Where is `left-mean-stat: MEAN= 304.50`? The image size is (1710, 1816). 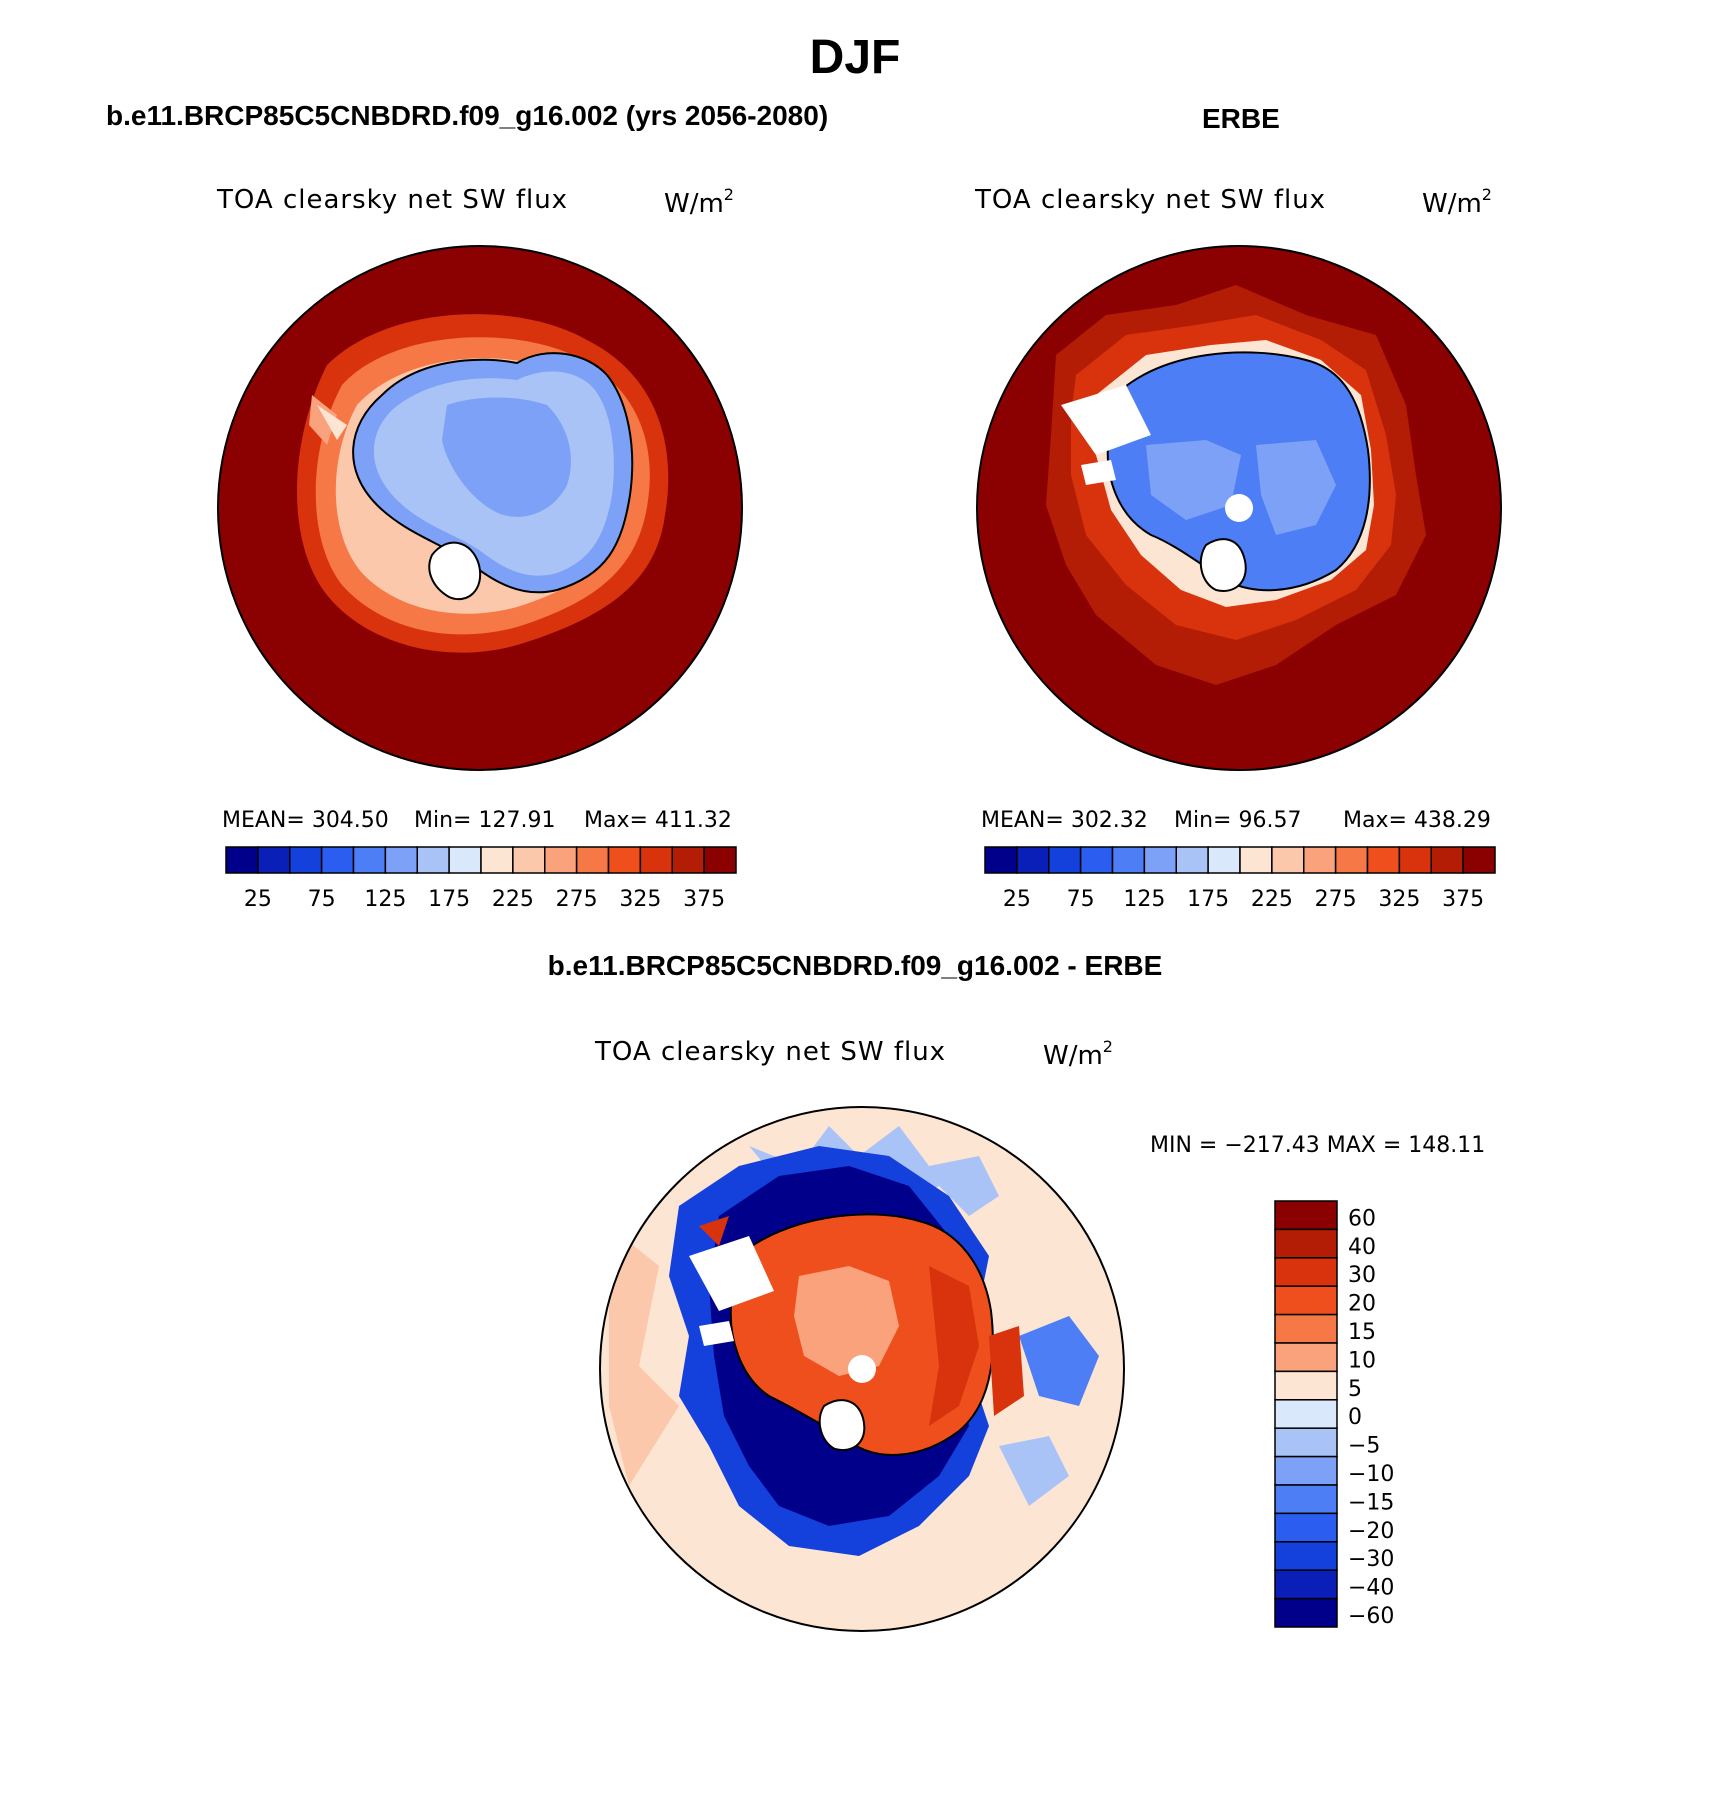
left-mean-stat: MEAN= 304.50 is located at coordinates (305, 820).